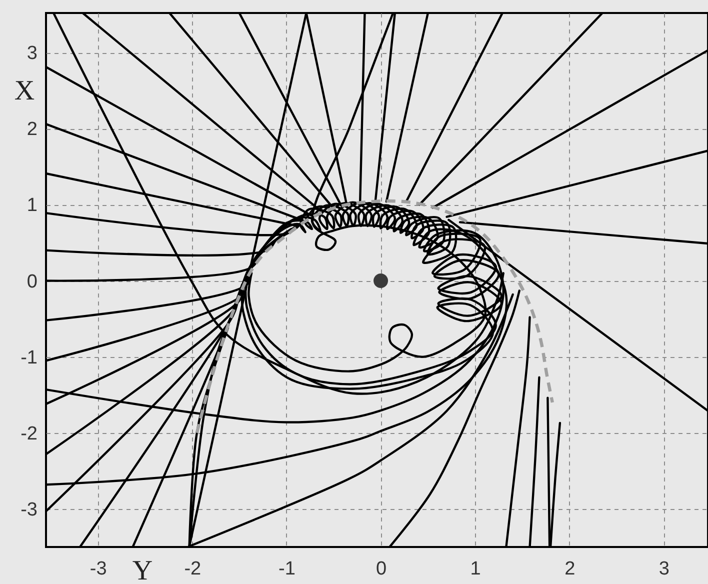 The image size is (708, 584). What do you see at coordinates (193, 569) in the screenshot?
I see `x-tick-label: -2` at bounding box center [193, 569].